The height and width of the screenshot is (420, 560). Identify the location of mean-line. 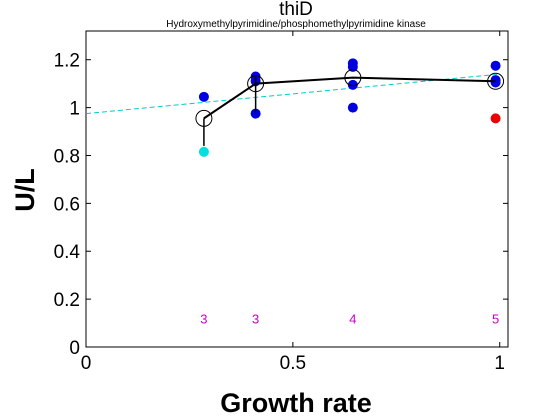
(349, 98).